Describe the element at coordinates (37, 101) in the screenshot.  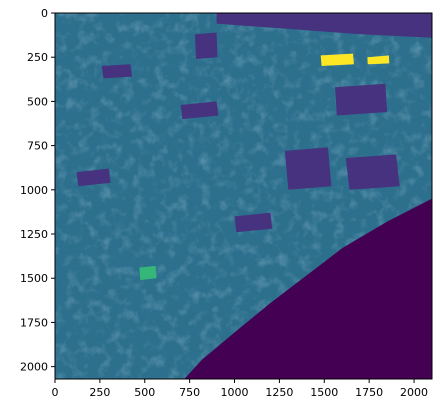
I see `y-tick-label: 500` at that location.